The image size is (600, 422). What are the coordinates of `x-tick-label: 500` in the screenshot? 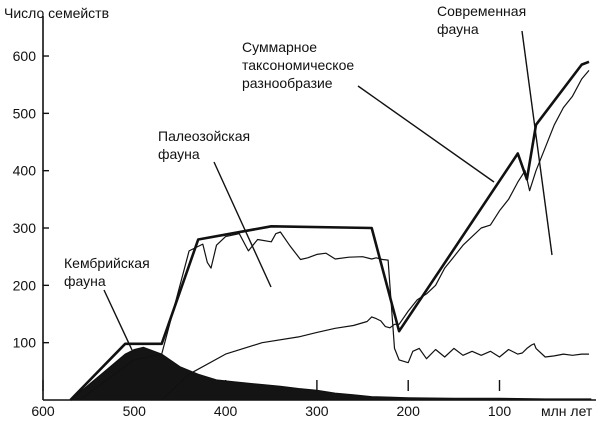 It's located at (135, 411).